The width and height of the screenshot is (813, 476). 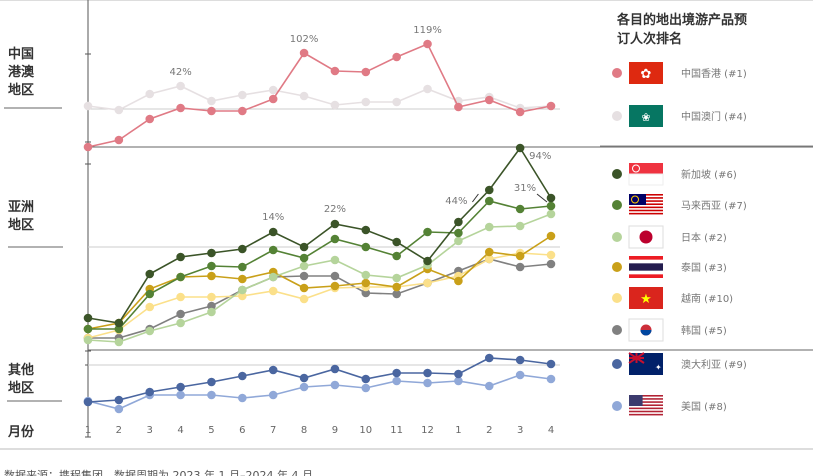 What do you see at coordinates (714, 73) in the screenshot?
I see `legend-label: 中国香港 (#1)` at bounding box center [714, 73].